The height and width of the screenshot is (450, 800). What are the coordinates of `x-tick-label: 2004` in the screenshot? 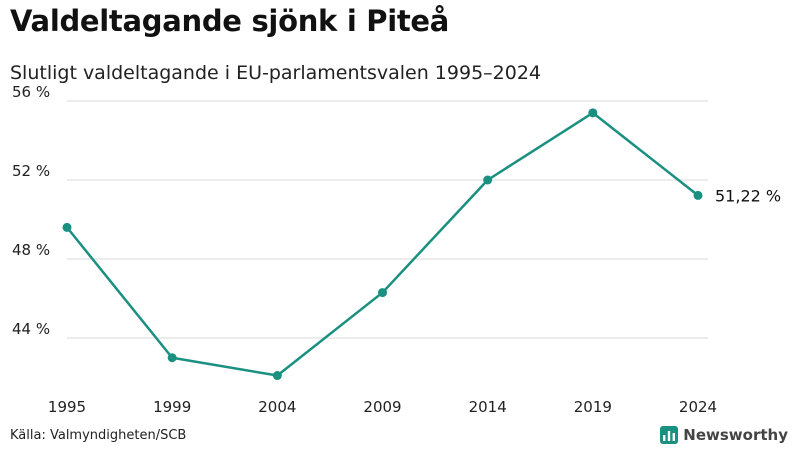 It's located at (277, 407).